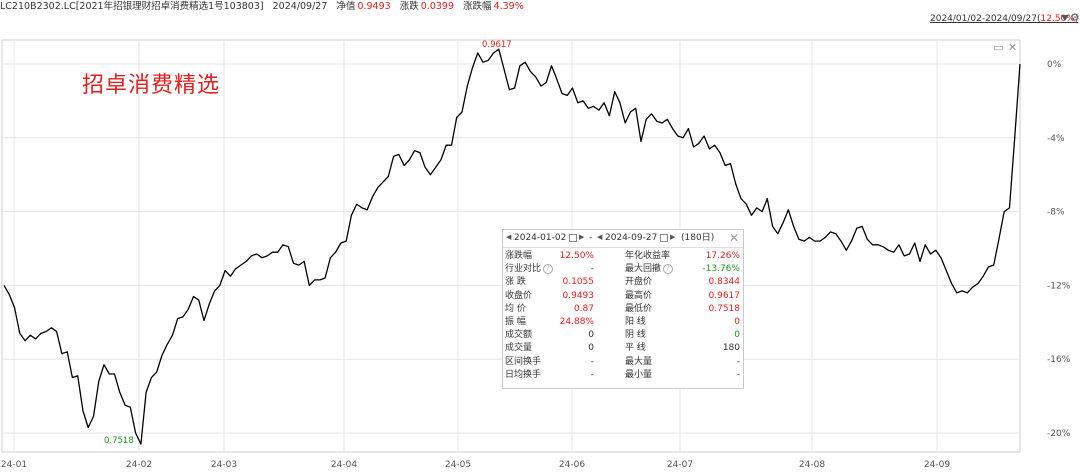 The width and height of the screenshot is (1080, 474). I want to click on stat-value: 0.7518, so click(724, 308).